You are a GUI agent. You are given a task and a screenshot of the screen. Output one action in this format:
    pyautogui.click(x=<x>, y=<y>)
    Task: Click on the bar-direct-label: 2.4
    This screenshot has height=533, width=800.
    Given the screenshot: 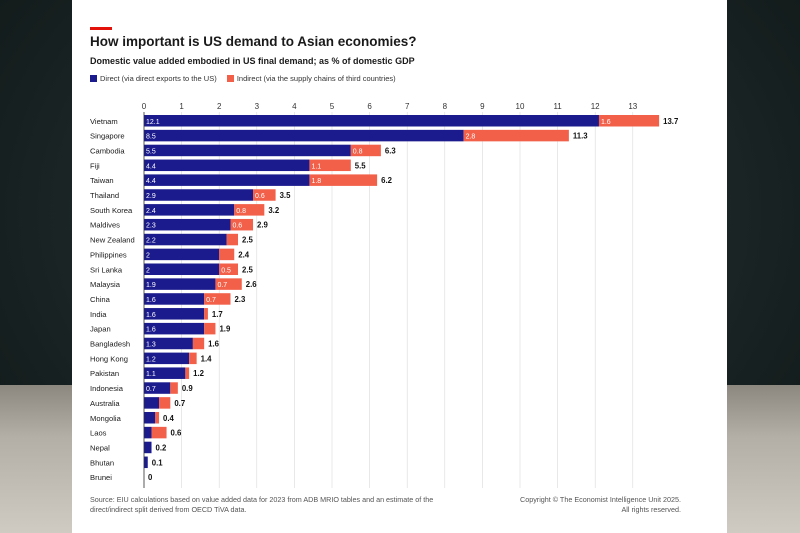 What is the action you would take?
    pyautogui.click(x=151, y=211)
    